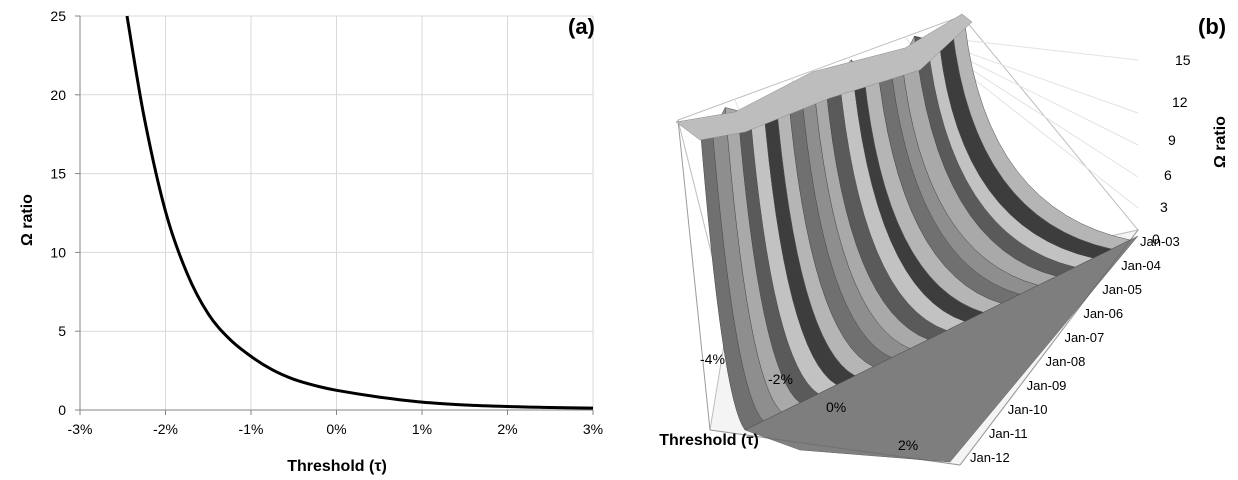 The width and height of the screenshot is (1238, 480). I want to click on panel-a-label: (a), so click(581, 26).